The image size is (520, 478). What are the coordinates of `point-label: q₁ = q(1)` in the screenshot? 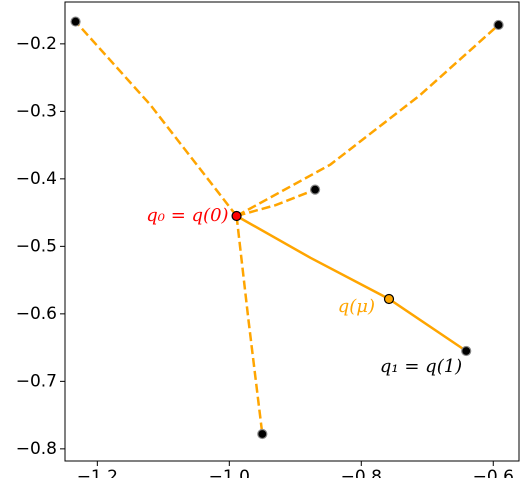 It's located at (421, 366).